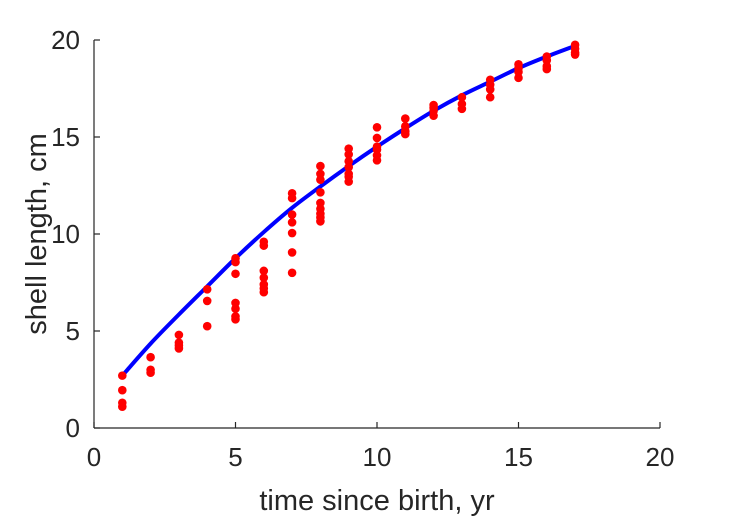 The height and width of the screenshot is (521, 729). Describe the element at coordinates (518, 457) in the screenshot. I see `x-tick-label: 15` at that location.